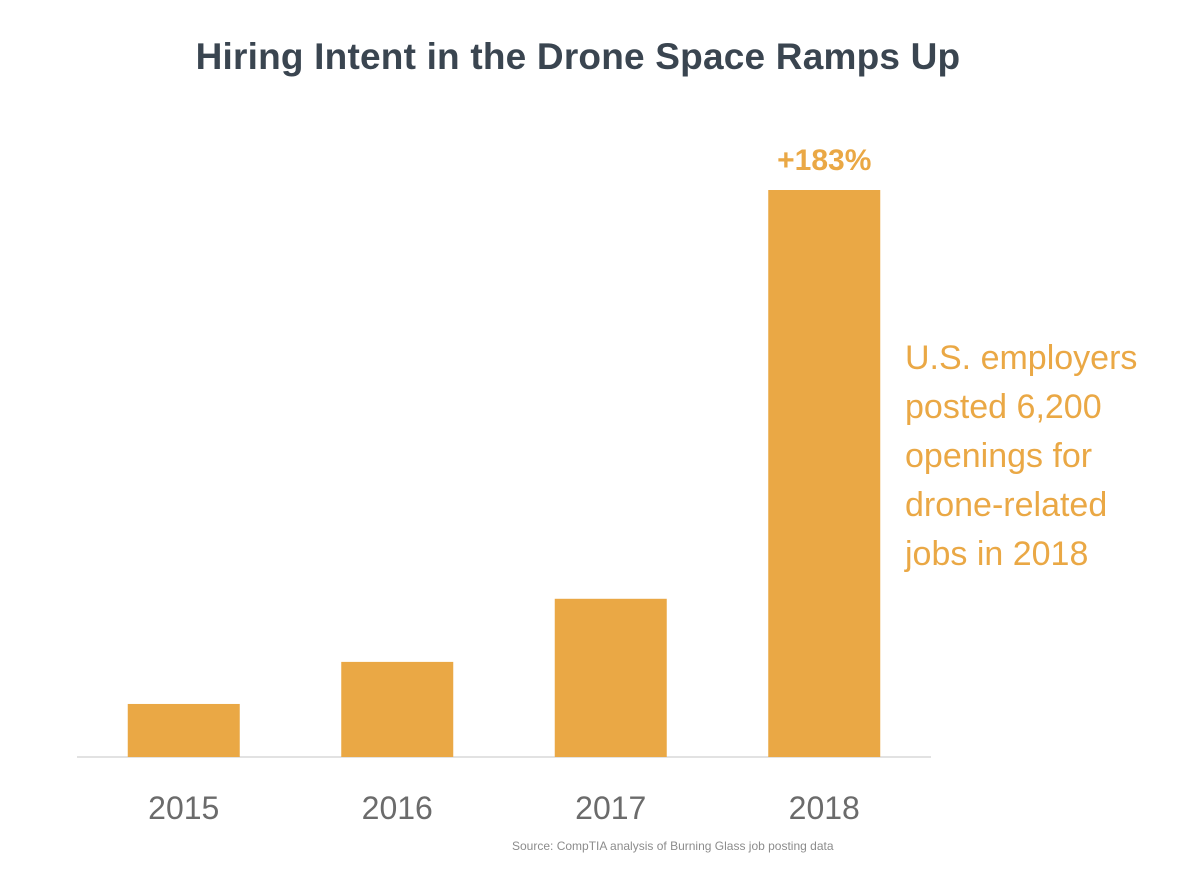 The height and width of the screenshot is (872, 1200). Describe the element at coordinates (183, 730) in the screenshot. I see `bar-2015` at that location.